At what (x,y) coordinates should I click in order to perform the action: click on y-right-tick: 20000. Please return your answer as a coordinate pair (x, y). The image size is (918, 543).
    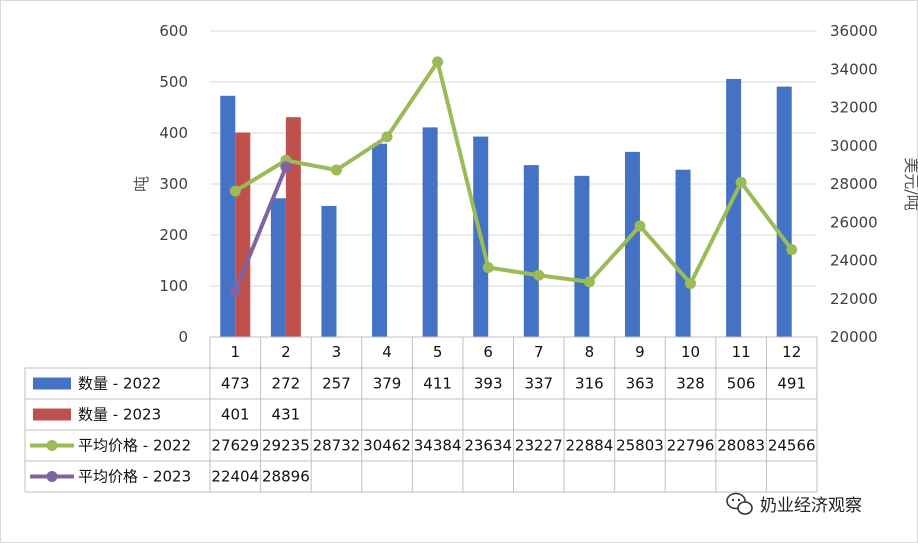
    Looking at the image, I should click on (854, 337).